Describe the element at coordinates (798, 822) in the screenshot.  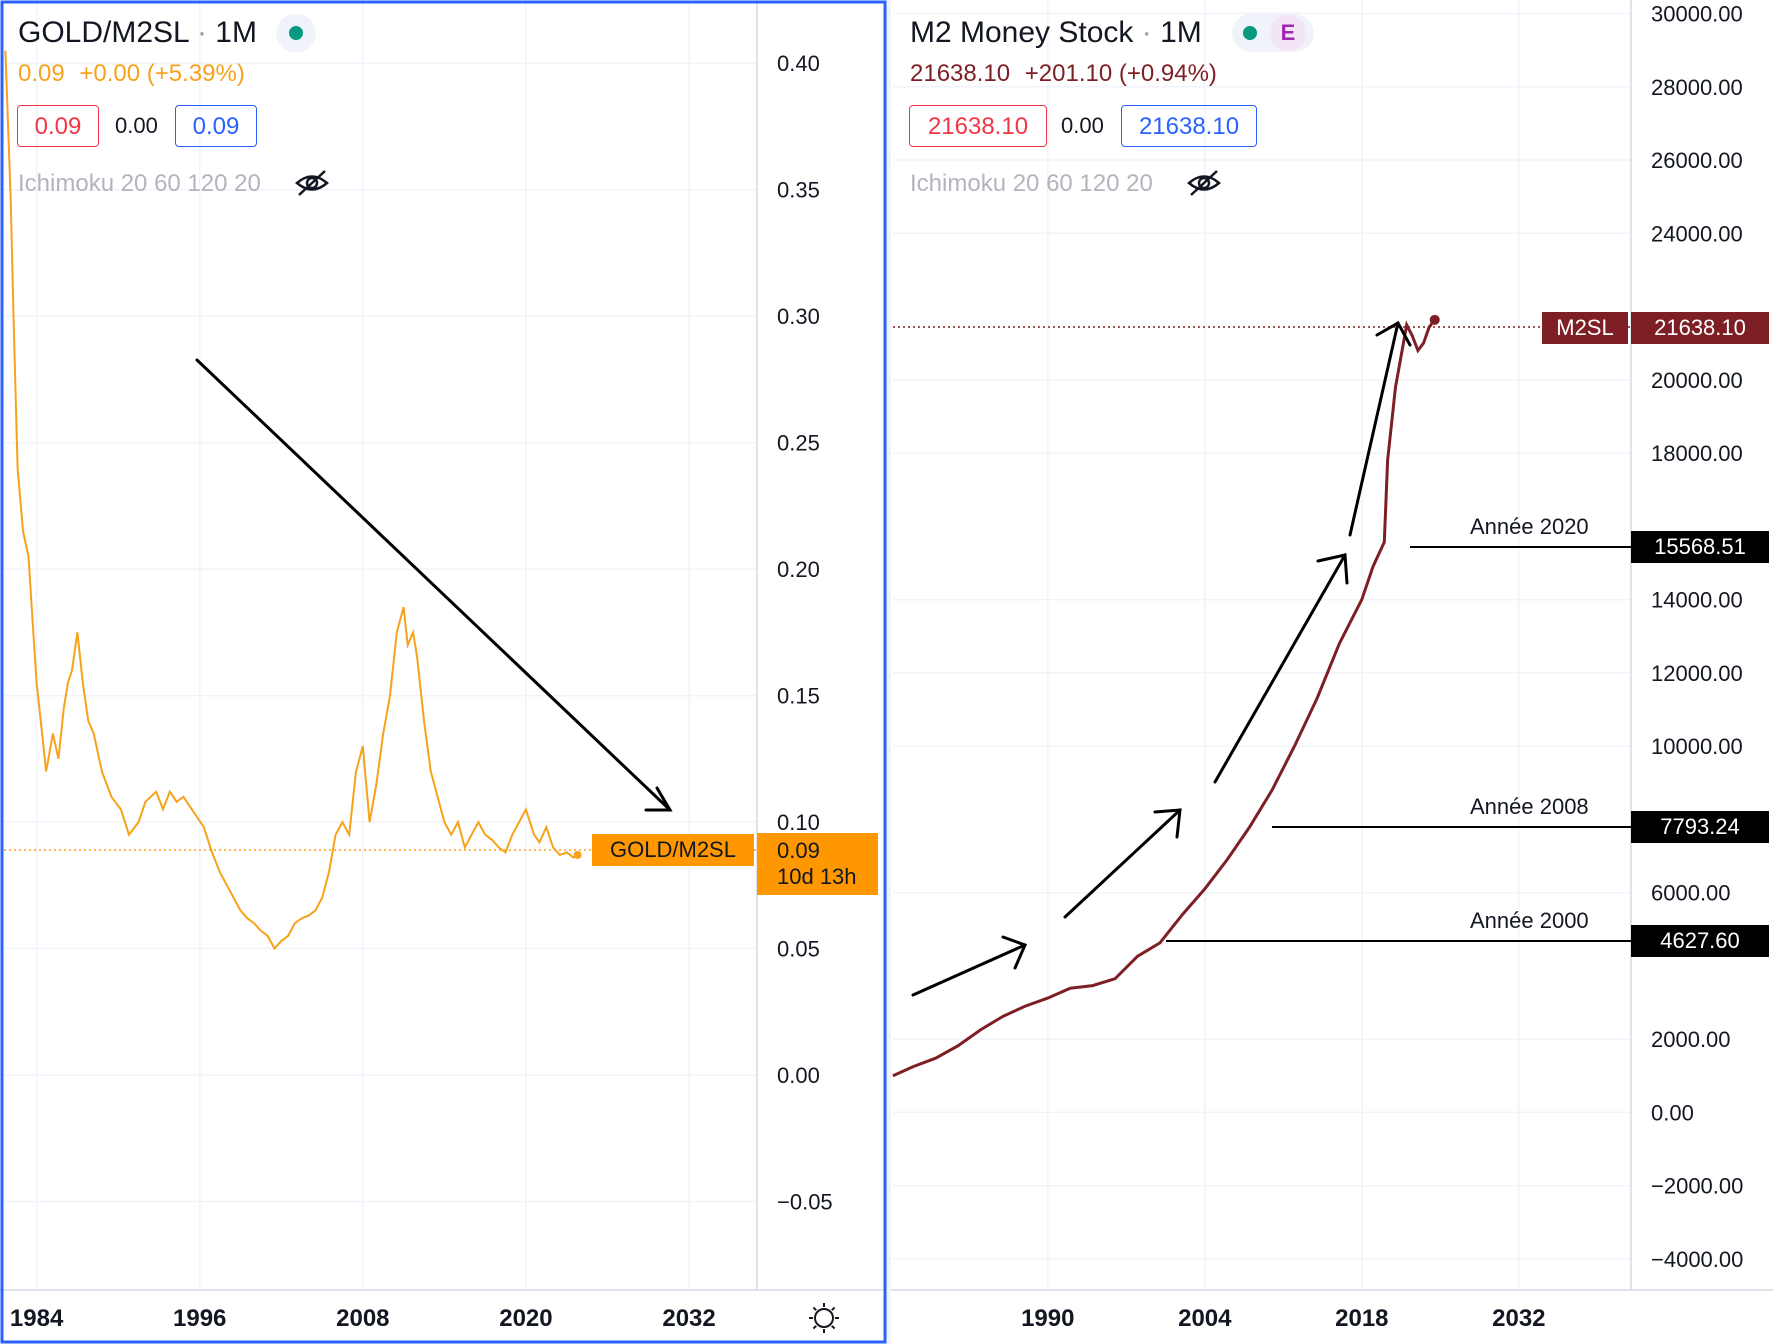
I see `price-tick-label: 0.10` at that location.